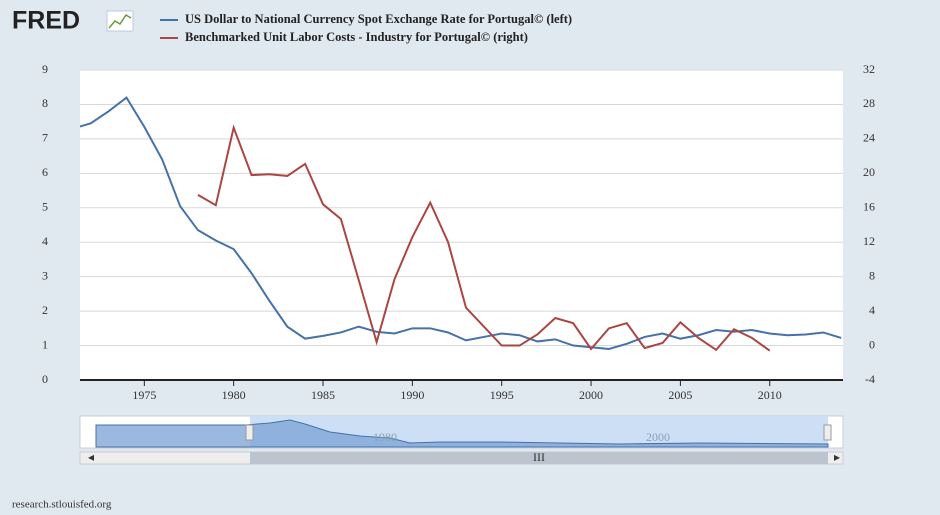 The height and width of the screenshot is (515, 940). What do you see at coordinates (539, 457) in the screenshot?
I see `scrollbar-grip: III` at bounding box center [539, 457].